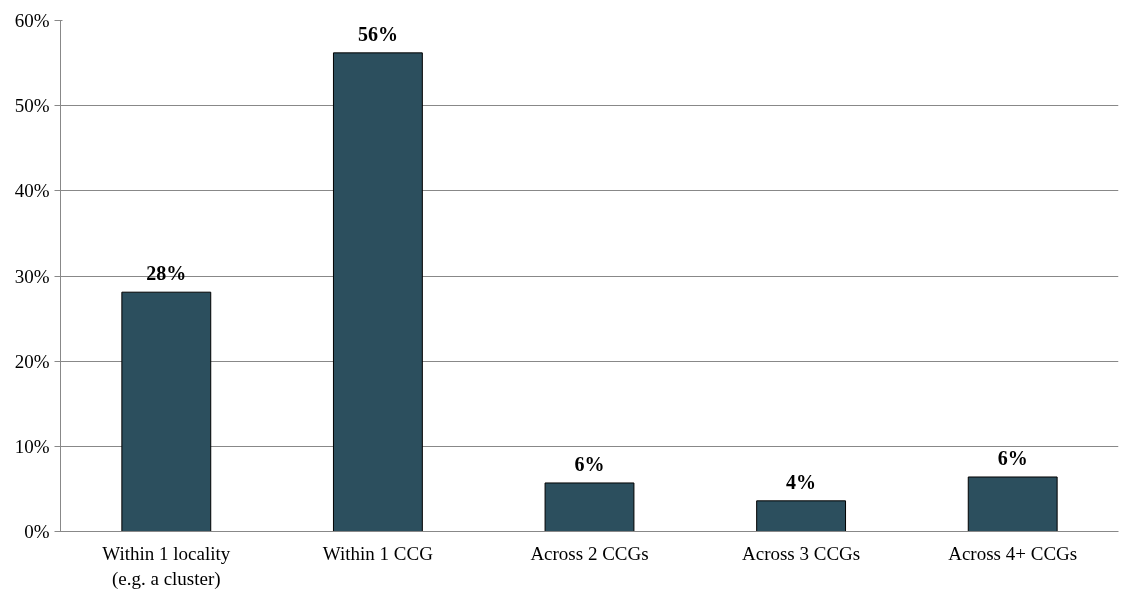  What do you see at coordinates (32, 276) in the screenshot?
I see `y-tick-label: 30%` at bounding box center [32, 276].